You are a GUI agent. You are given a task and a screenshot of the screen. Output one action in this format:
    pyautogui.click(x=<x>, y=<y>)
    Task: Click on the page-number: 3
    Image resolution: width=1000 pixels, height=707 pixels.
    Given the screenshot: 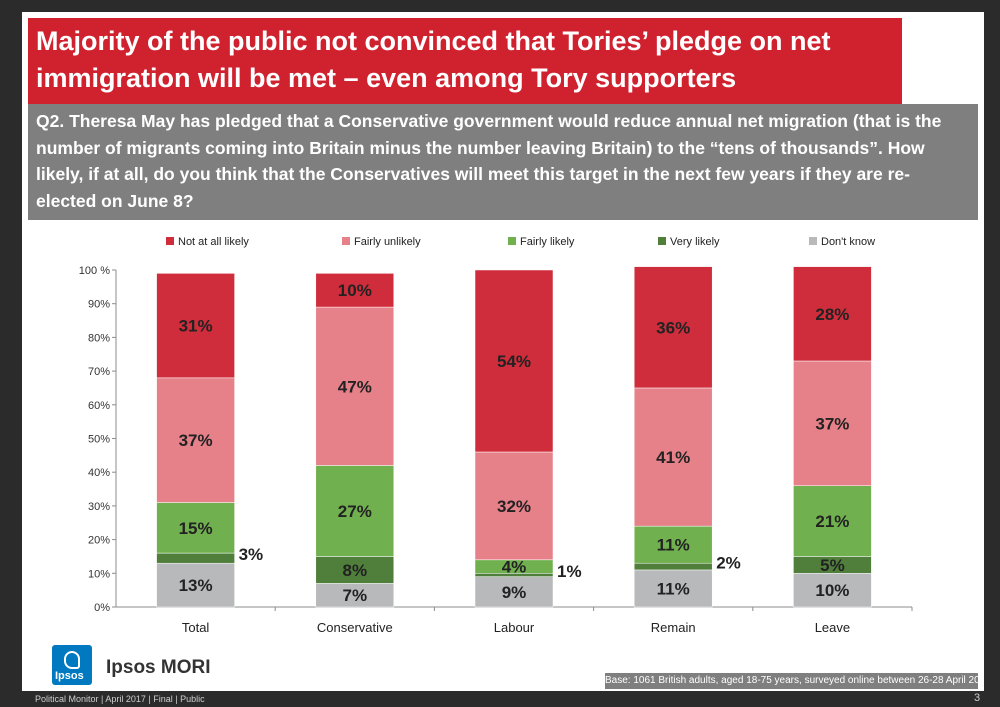 What is the action you would take?
    pyautogui.click(x=977, y=698)
    